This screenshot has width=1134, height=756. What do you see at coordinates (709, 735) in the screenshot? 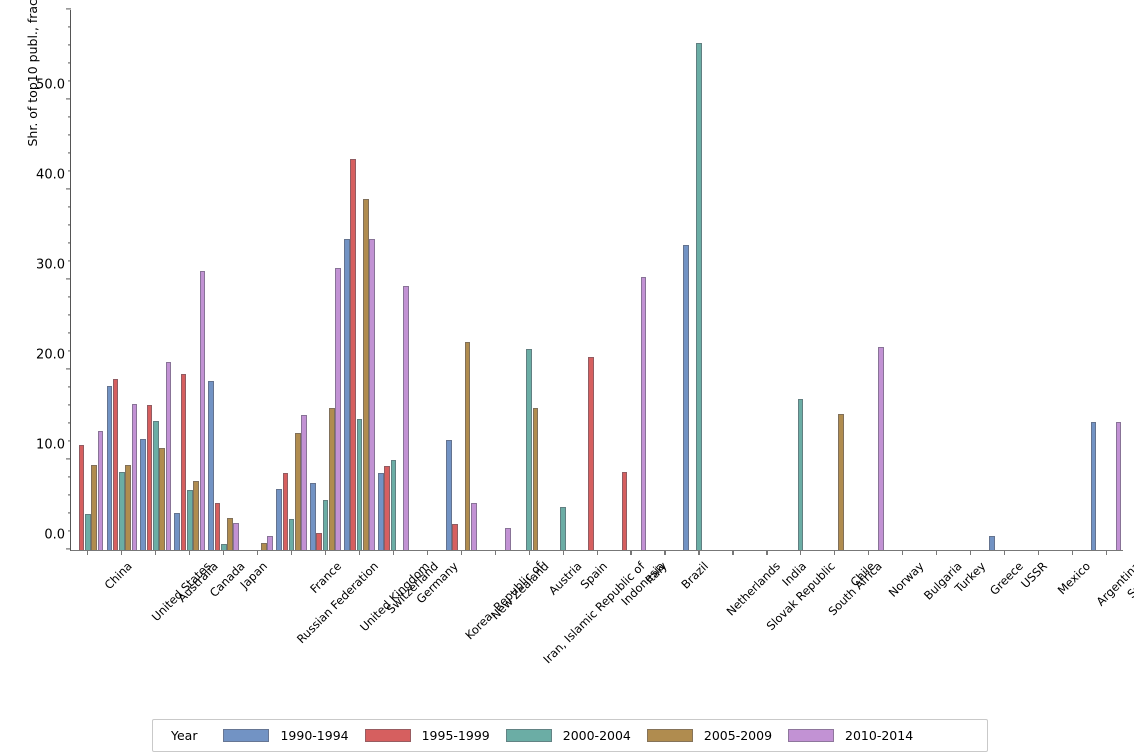
I see `legend-item: 2005-2009` at bounding box center [709, 735].